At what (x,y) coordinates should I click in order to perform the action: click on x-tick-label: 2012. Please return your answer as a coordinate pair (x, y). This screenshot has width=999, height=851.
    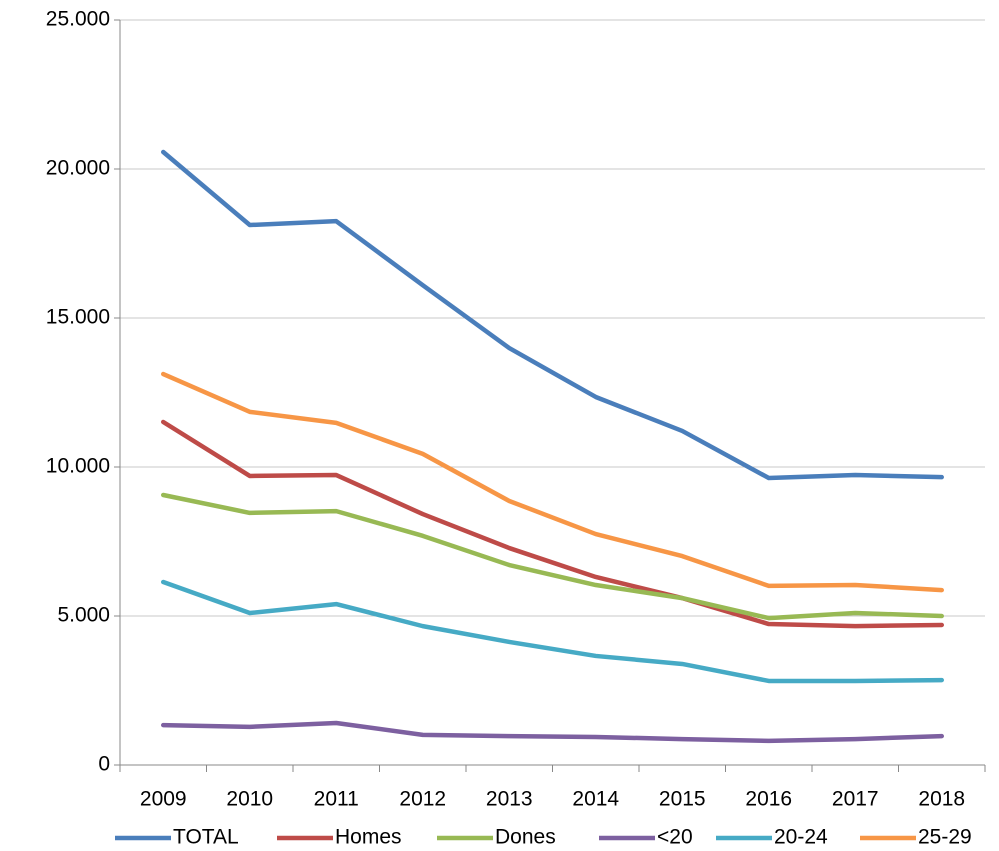
    Looking at the image, I should click on (422, 799).